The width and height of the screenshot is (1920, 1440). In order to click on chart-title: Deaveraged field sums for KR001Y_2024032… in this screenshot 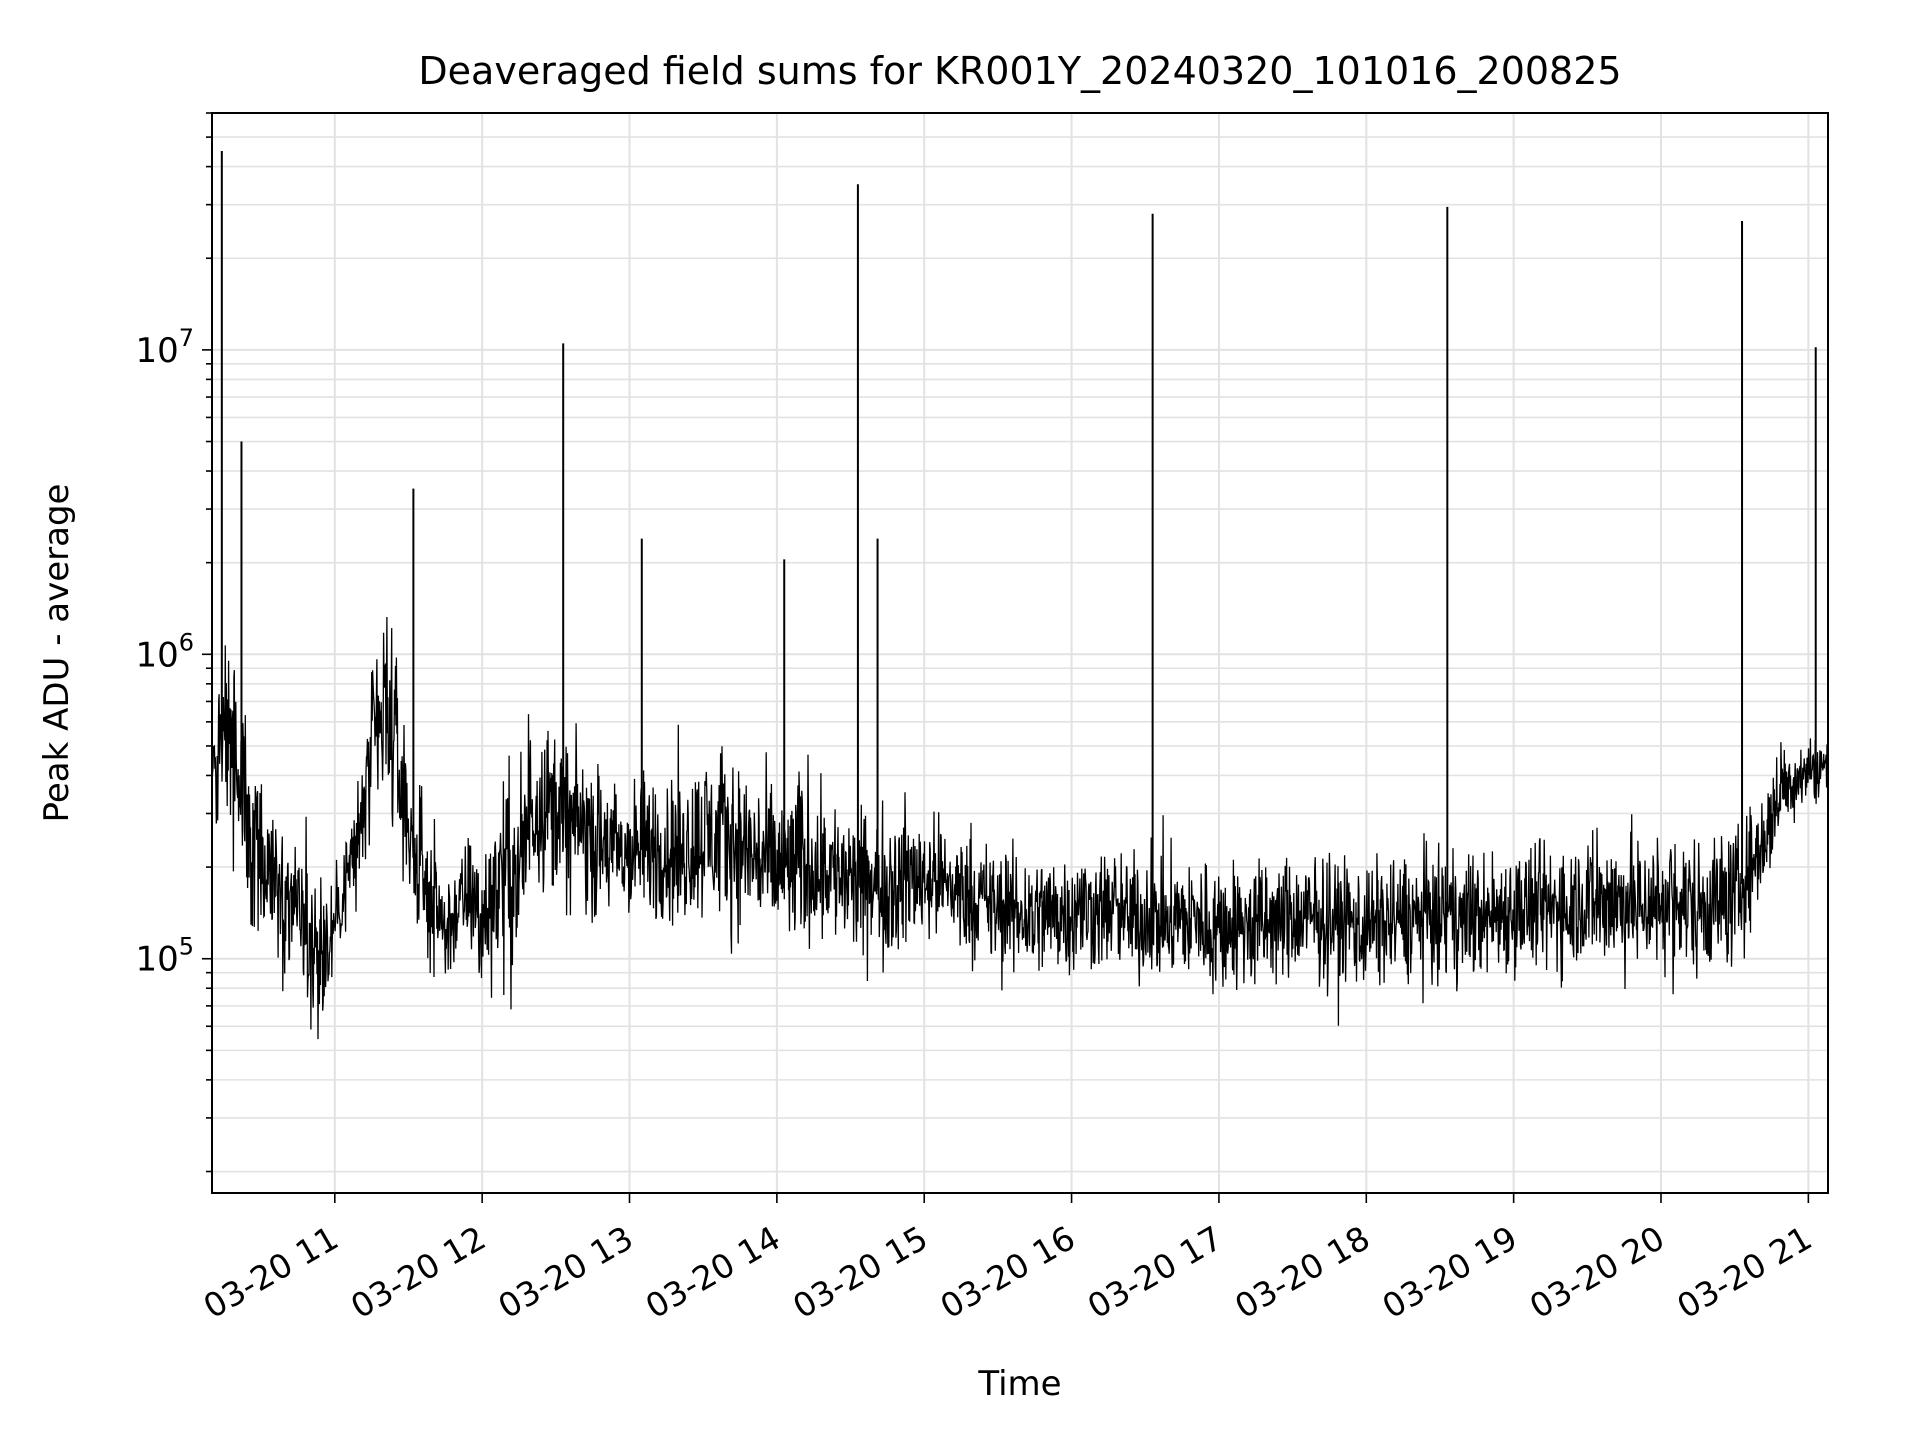, I will do `click(1019, 71)`.